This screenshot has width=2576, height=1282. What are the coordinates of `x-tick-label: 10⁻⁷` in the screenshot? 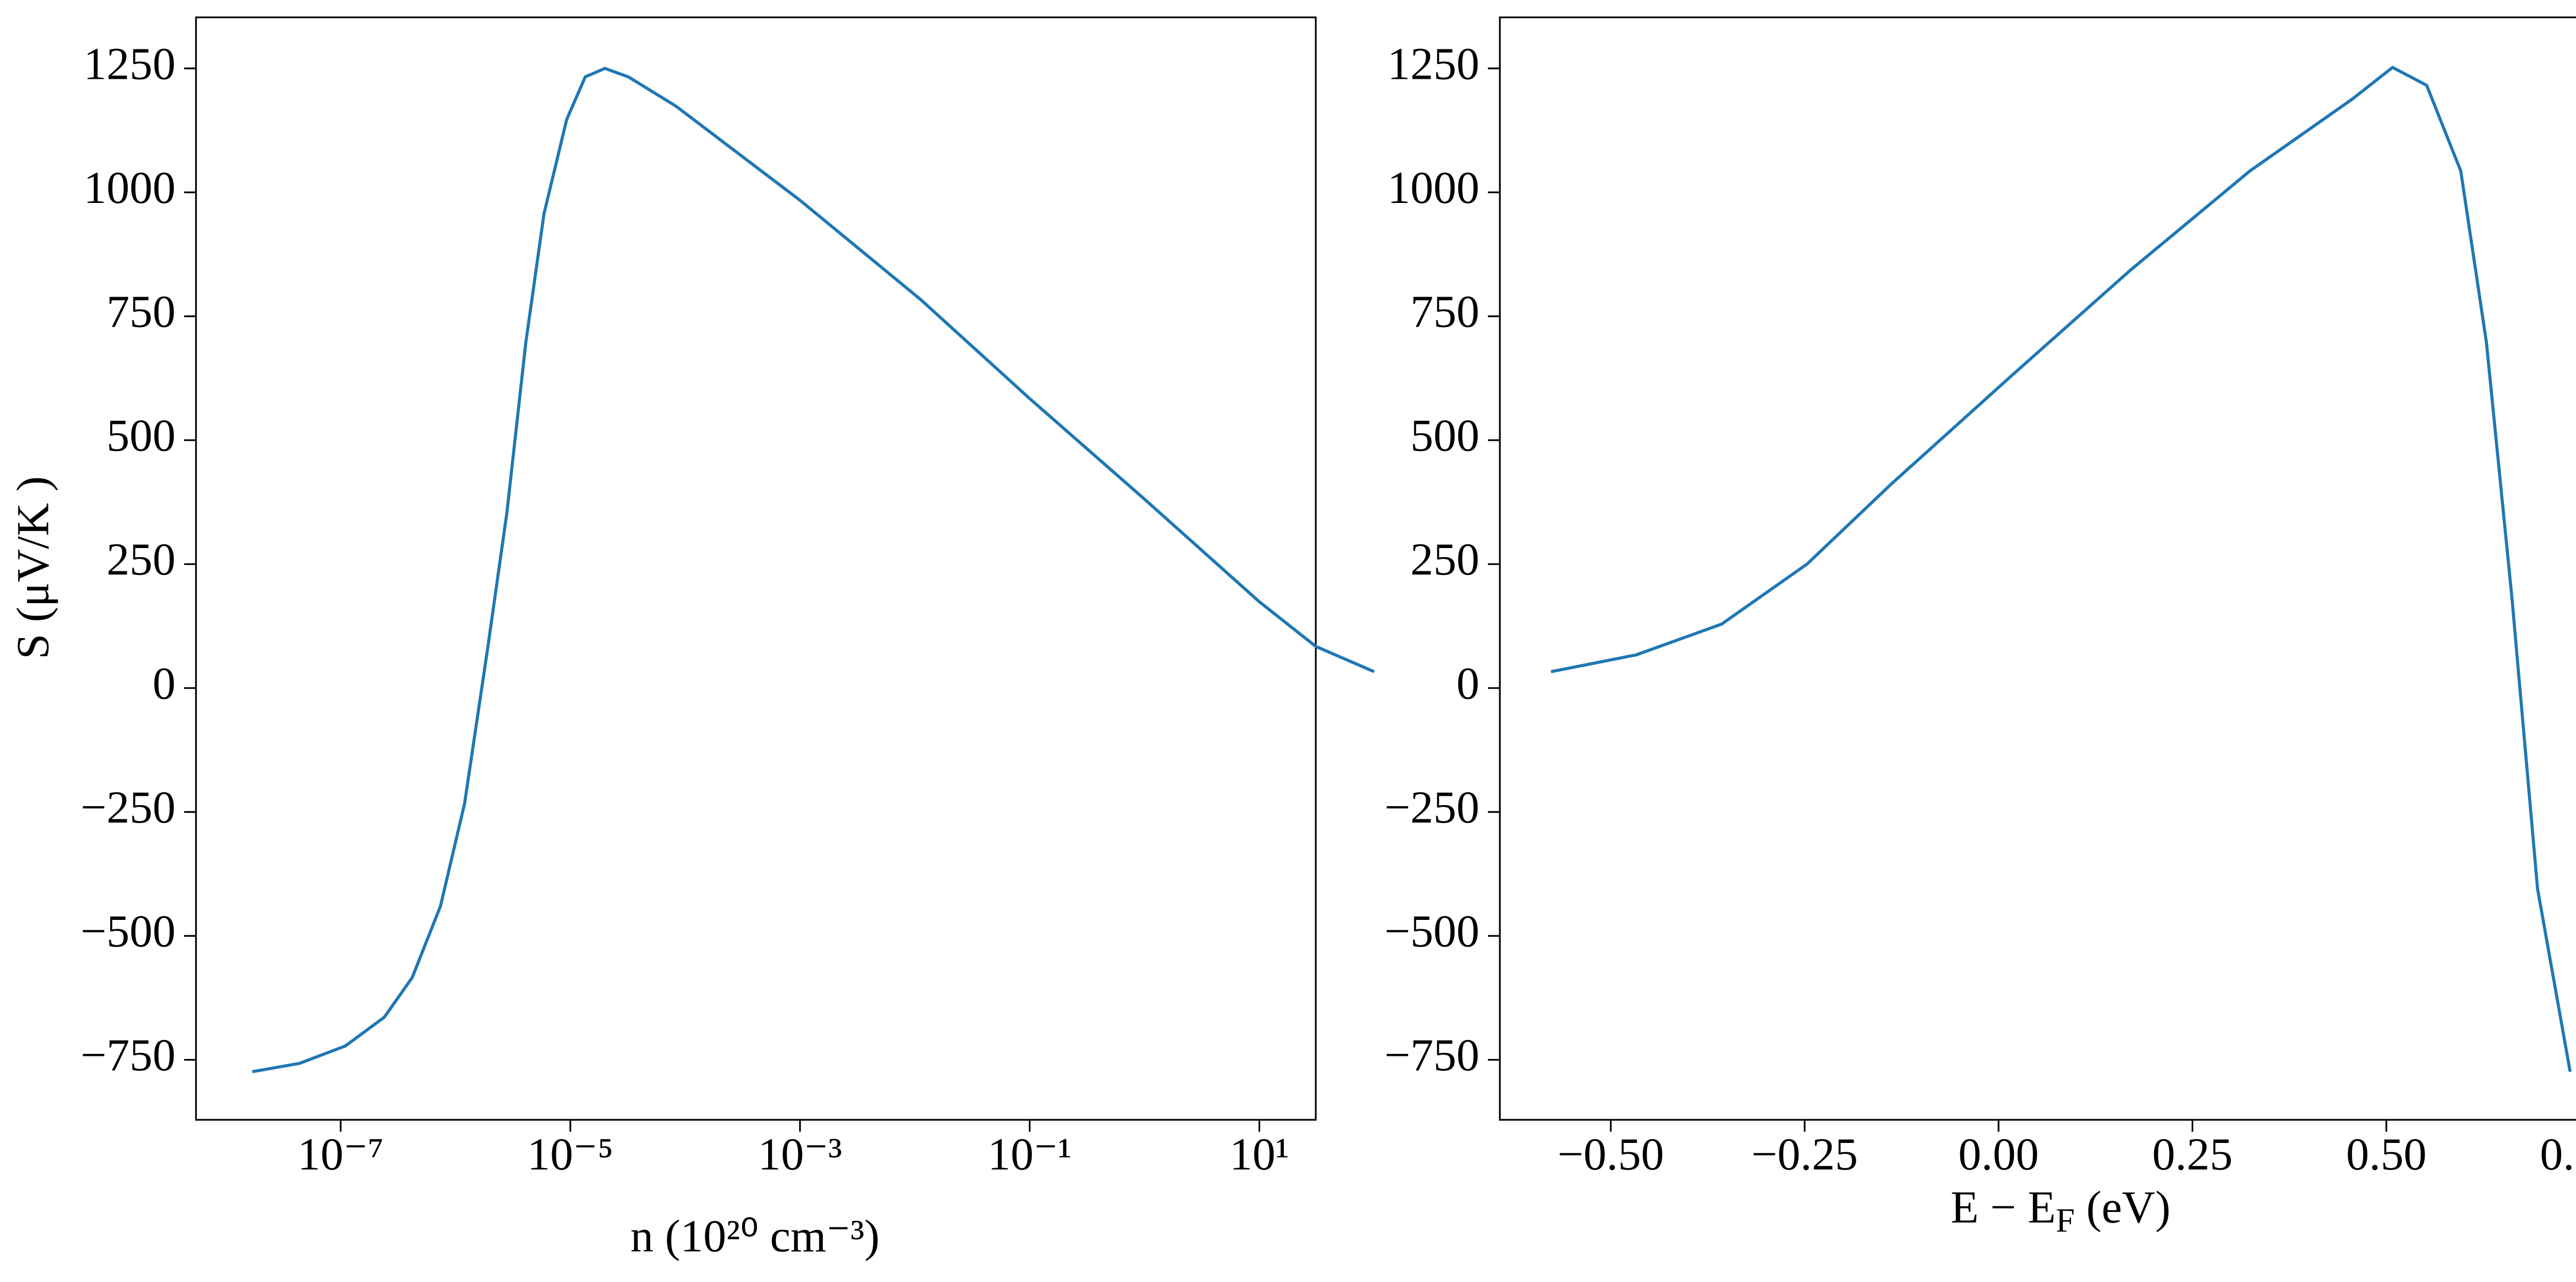 It's located at (340, 1154).